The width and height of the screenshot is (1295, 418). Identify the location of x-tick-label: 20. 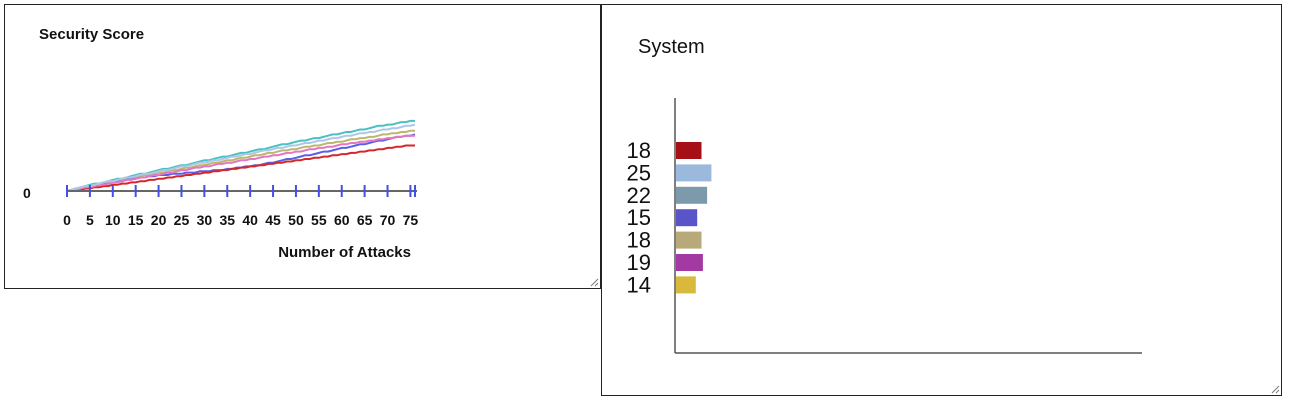
(159, 220).